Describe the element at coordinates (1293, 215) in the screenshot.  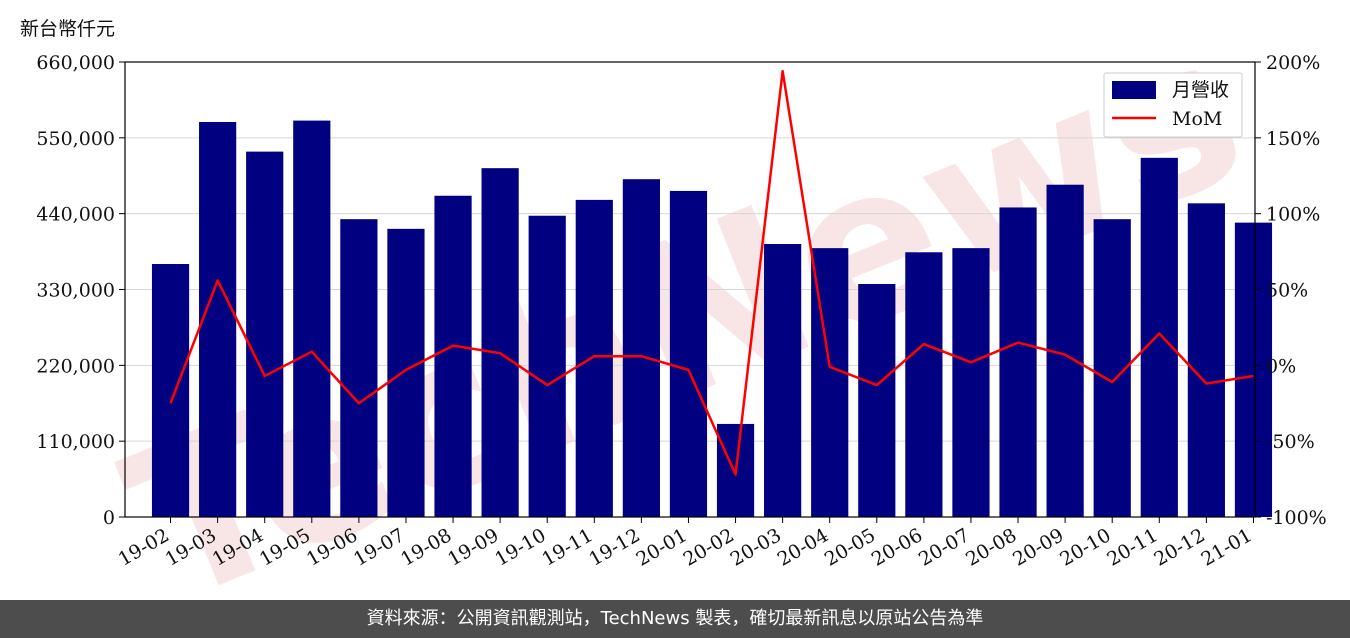
I see `y-right-tick-label: 100%` at that location.